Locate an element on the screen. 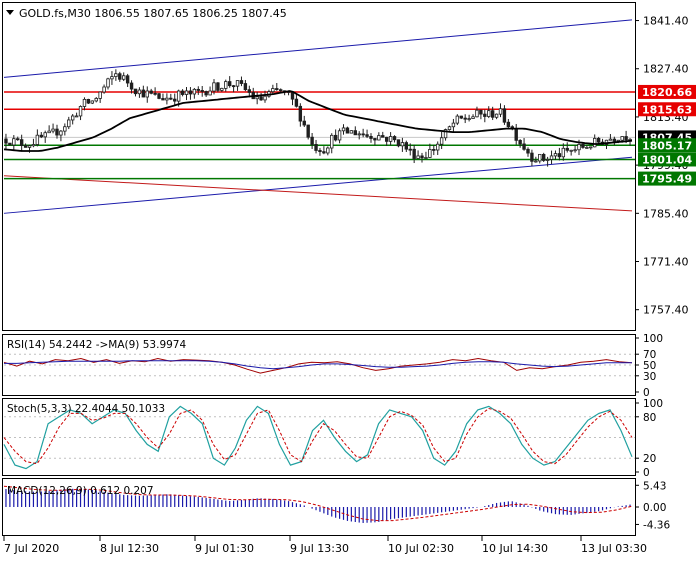  stoch-pane is located at coordinates (319, 437).